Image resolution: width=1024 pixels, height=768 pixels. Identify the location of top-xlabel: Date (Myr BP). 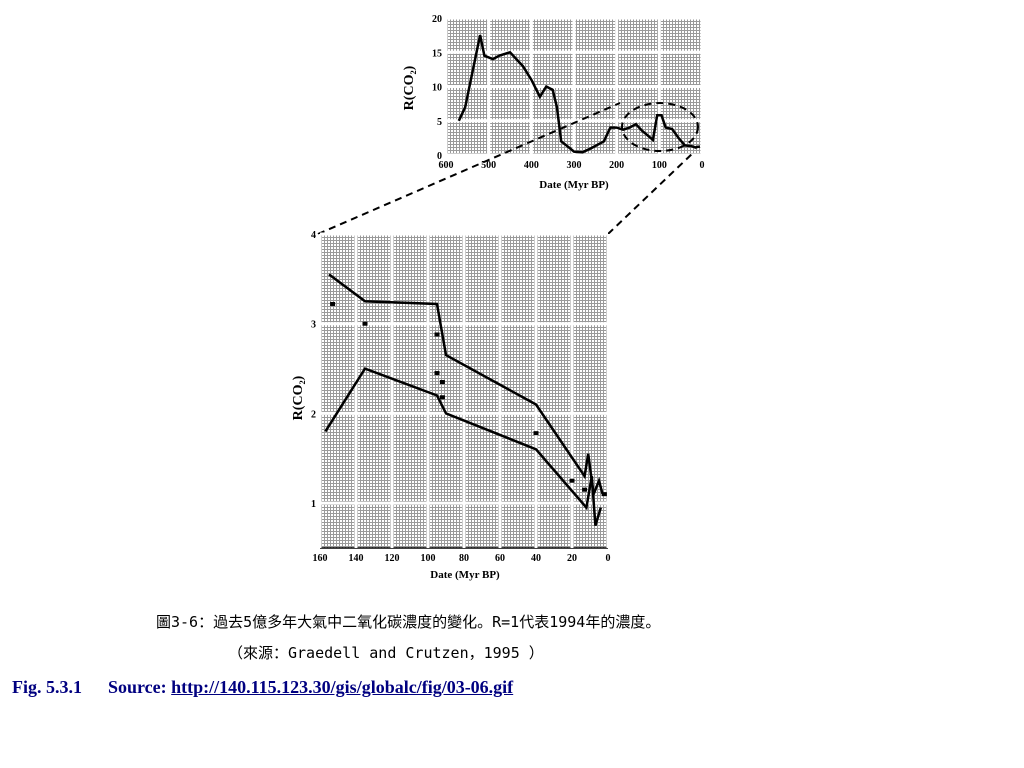
(574, 185).